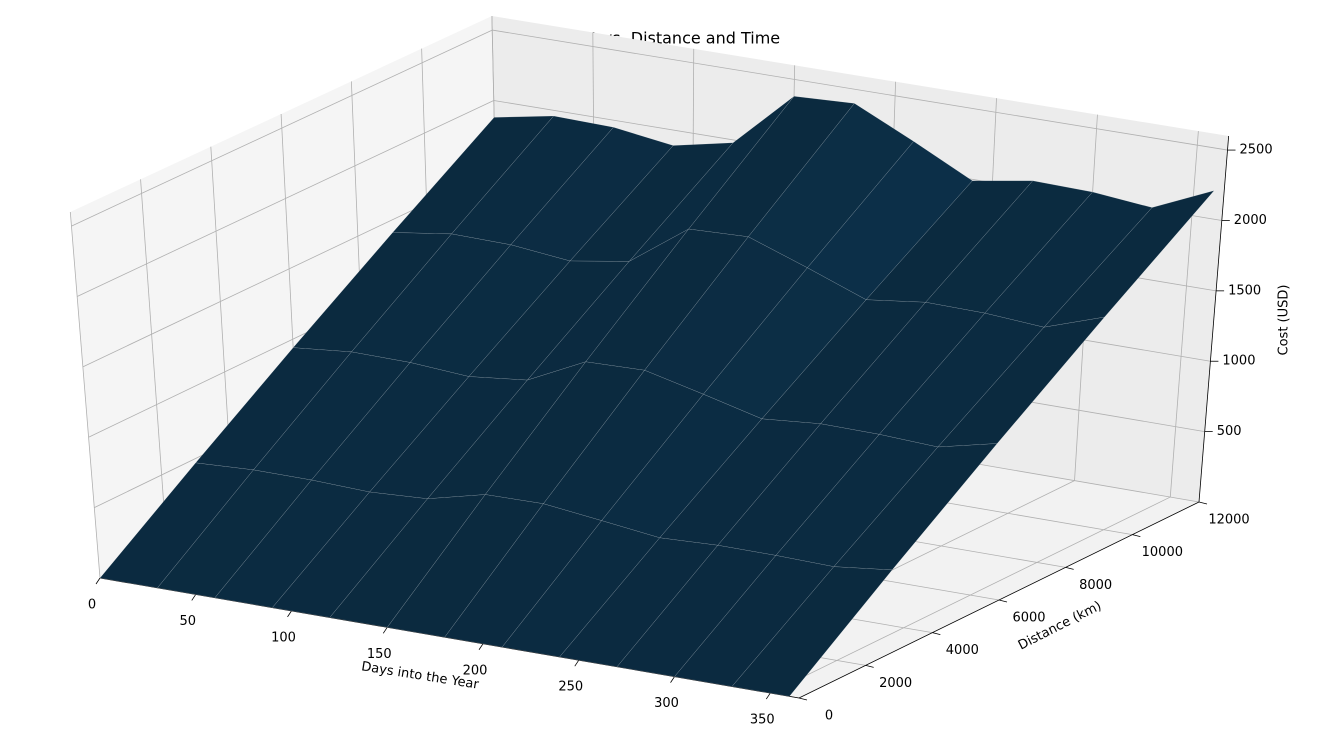 Image resolution: width=1332 pixels, height=744 pixels. What do you see at coordinates (1162, 552) in the screenshot?
I see `y-tick-label: 10000` at bounding box center [1162, 552].